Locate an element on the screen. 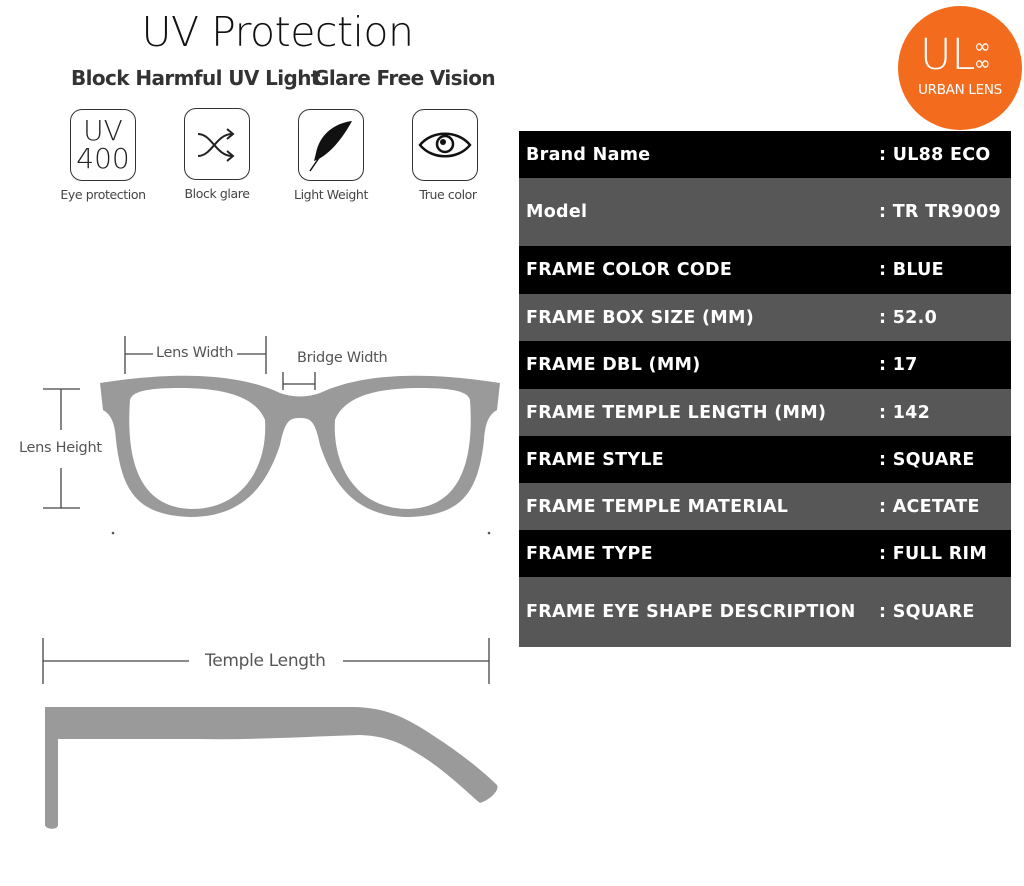 The image size is (1024, 886). spec-value: : FULL RIM is located at coordinates (941, 553).